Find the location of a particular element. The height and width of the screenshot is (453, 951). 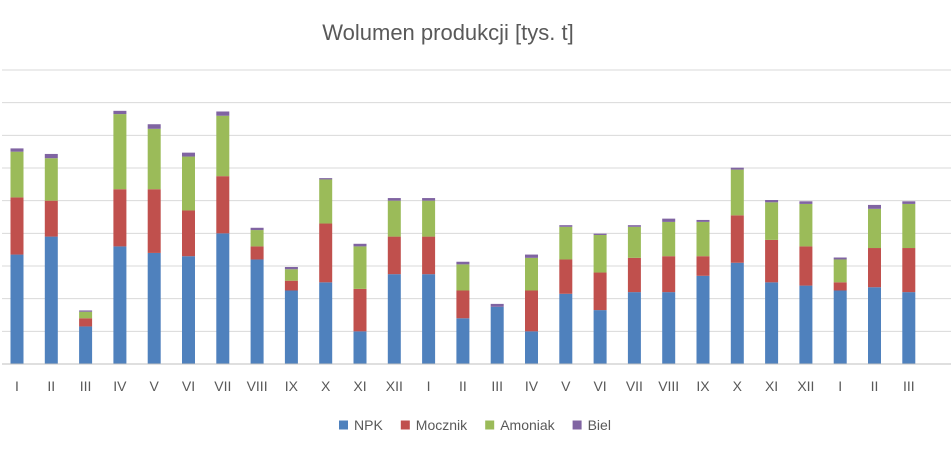

x-tick-label: VIII is located at coordinates (257, 386).